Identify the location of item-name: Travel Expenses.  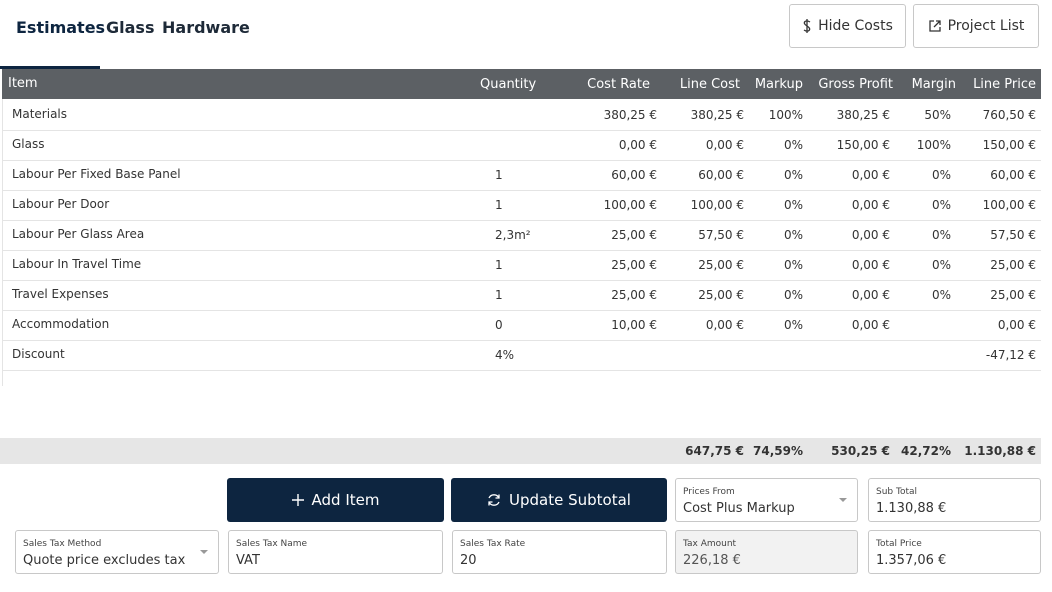
(60, 294).